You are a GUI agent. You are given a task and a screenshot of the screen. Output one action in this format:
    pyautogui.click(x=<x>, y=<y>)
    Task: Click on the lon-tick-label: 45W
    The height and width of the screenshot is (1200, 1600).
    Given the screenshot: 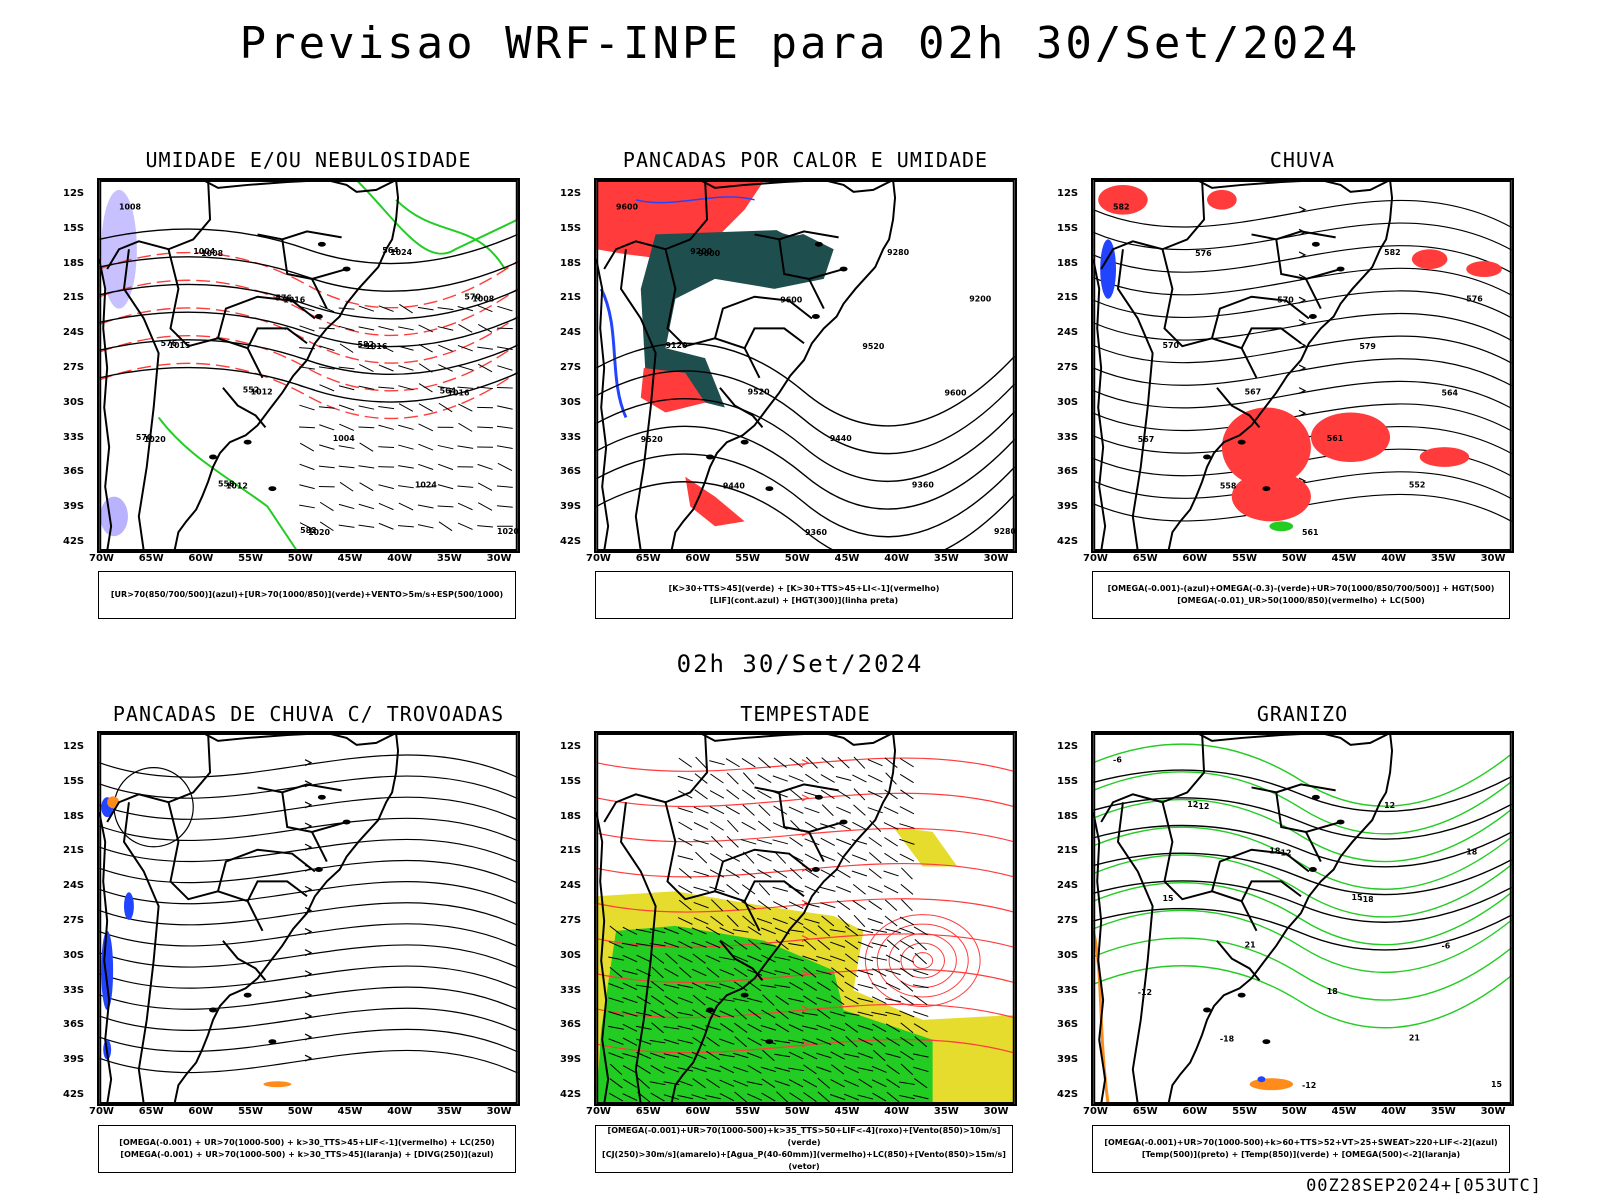 What is the action you would take?
    pyautogui.click(x=1344, y=558)
    